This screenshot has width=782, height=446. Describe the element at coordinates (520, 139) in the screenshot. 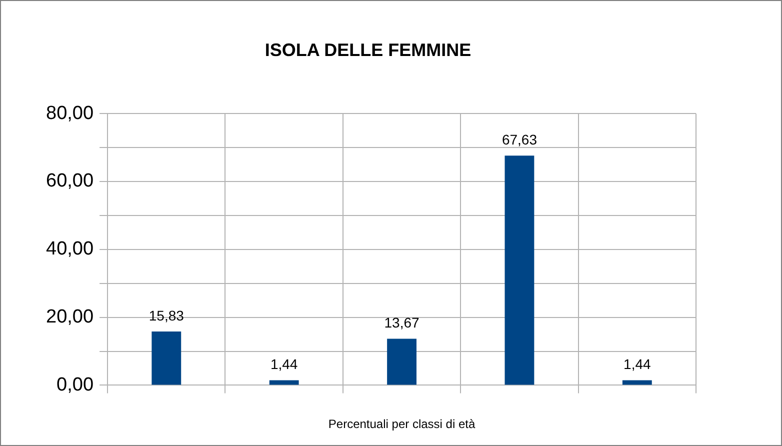

I see `data-label: 67,63` at that location.